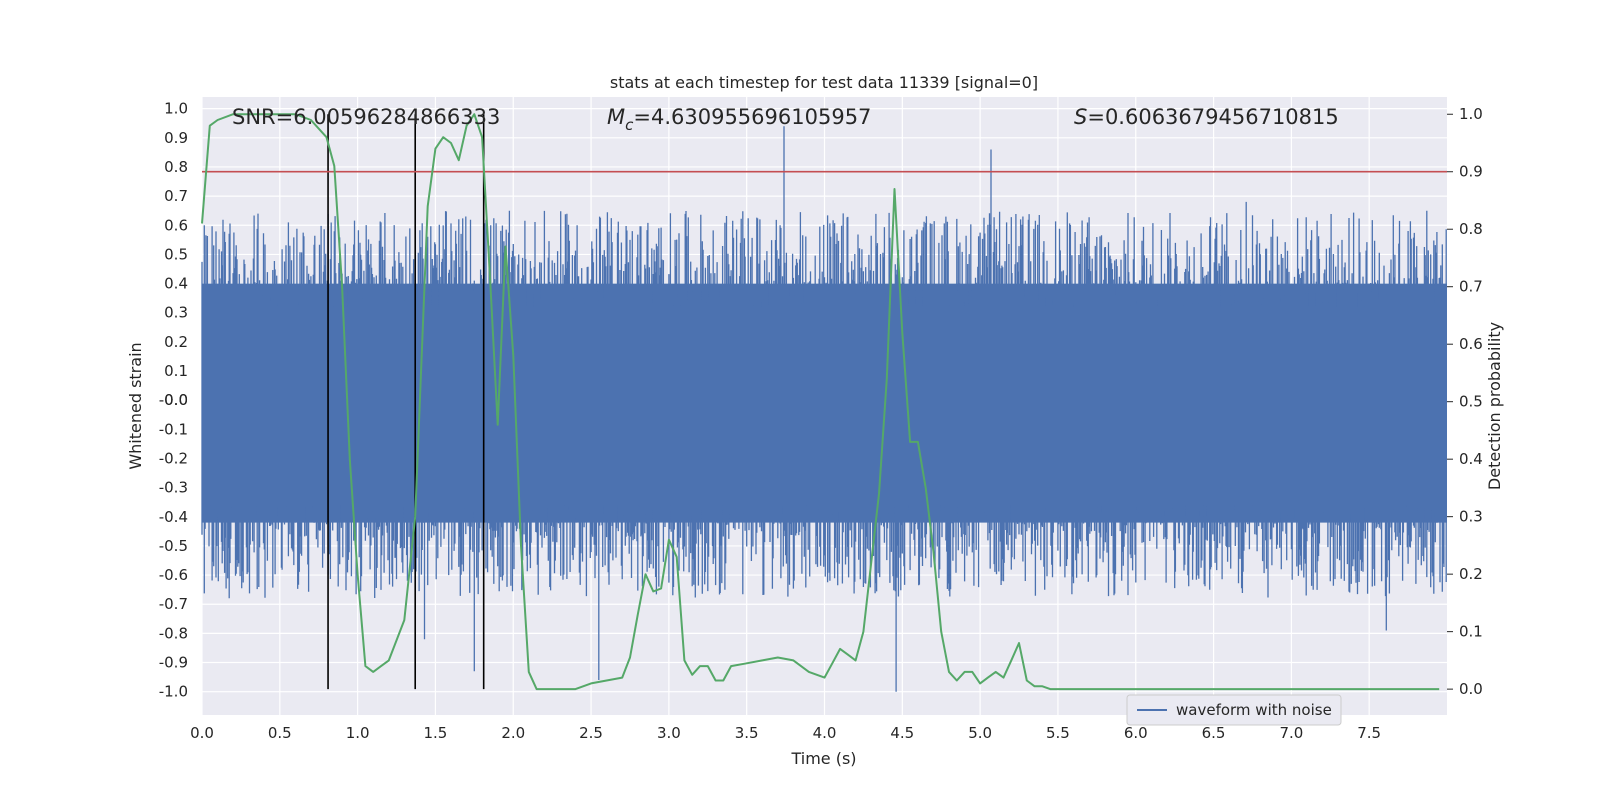 The height and width of the screenshot is (800, 1600). I want to click on x-tick-label: 0.5, so click(280, 733).